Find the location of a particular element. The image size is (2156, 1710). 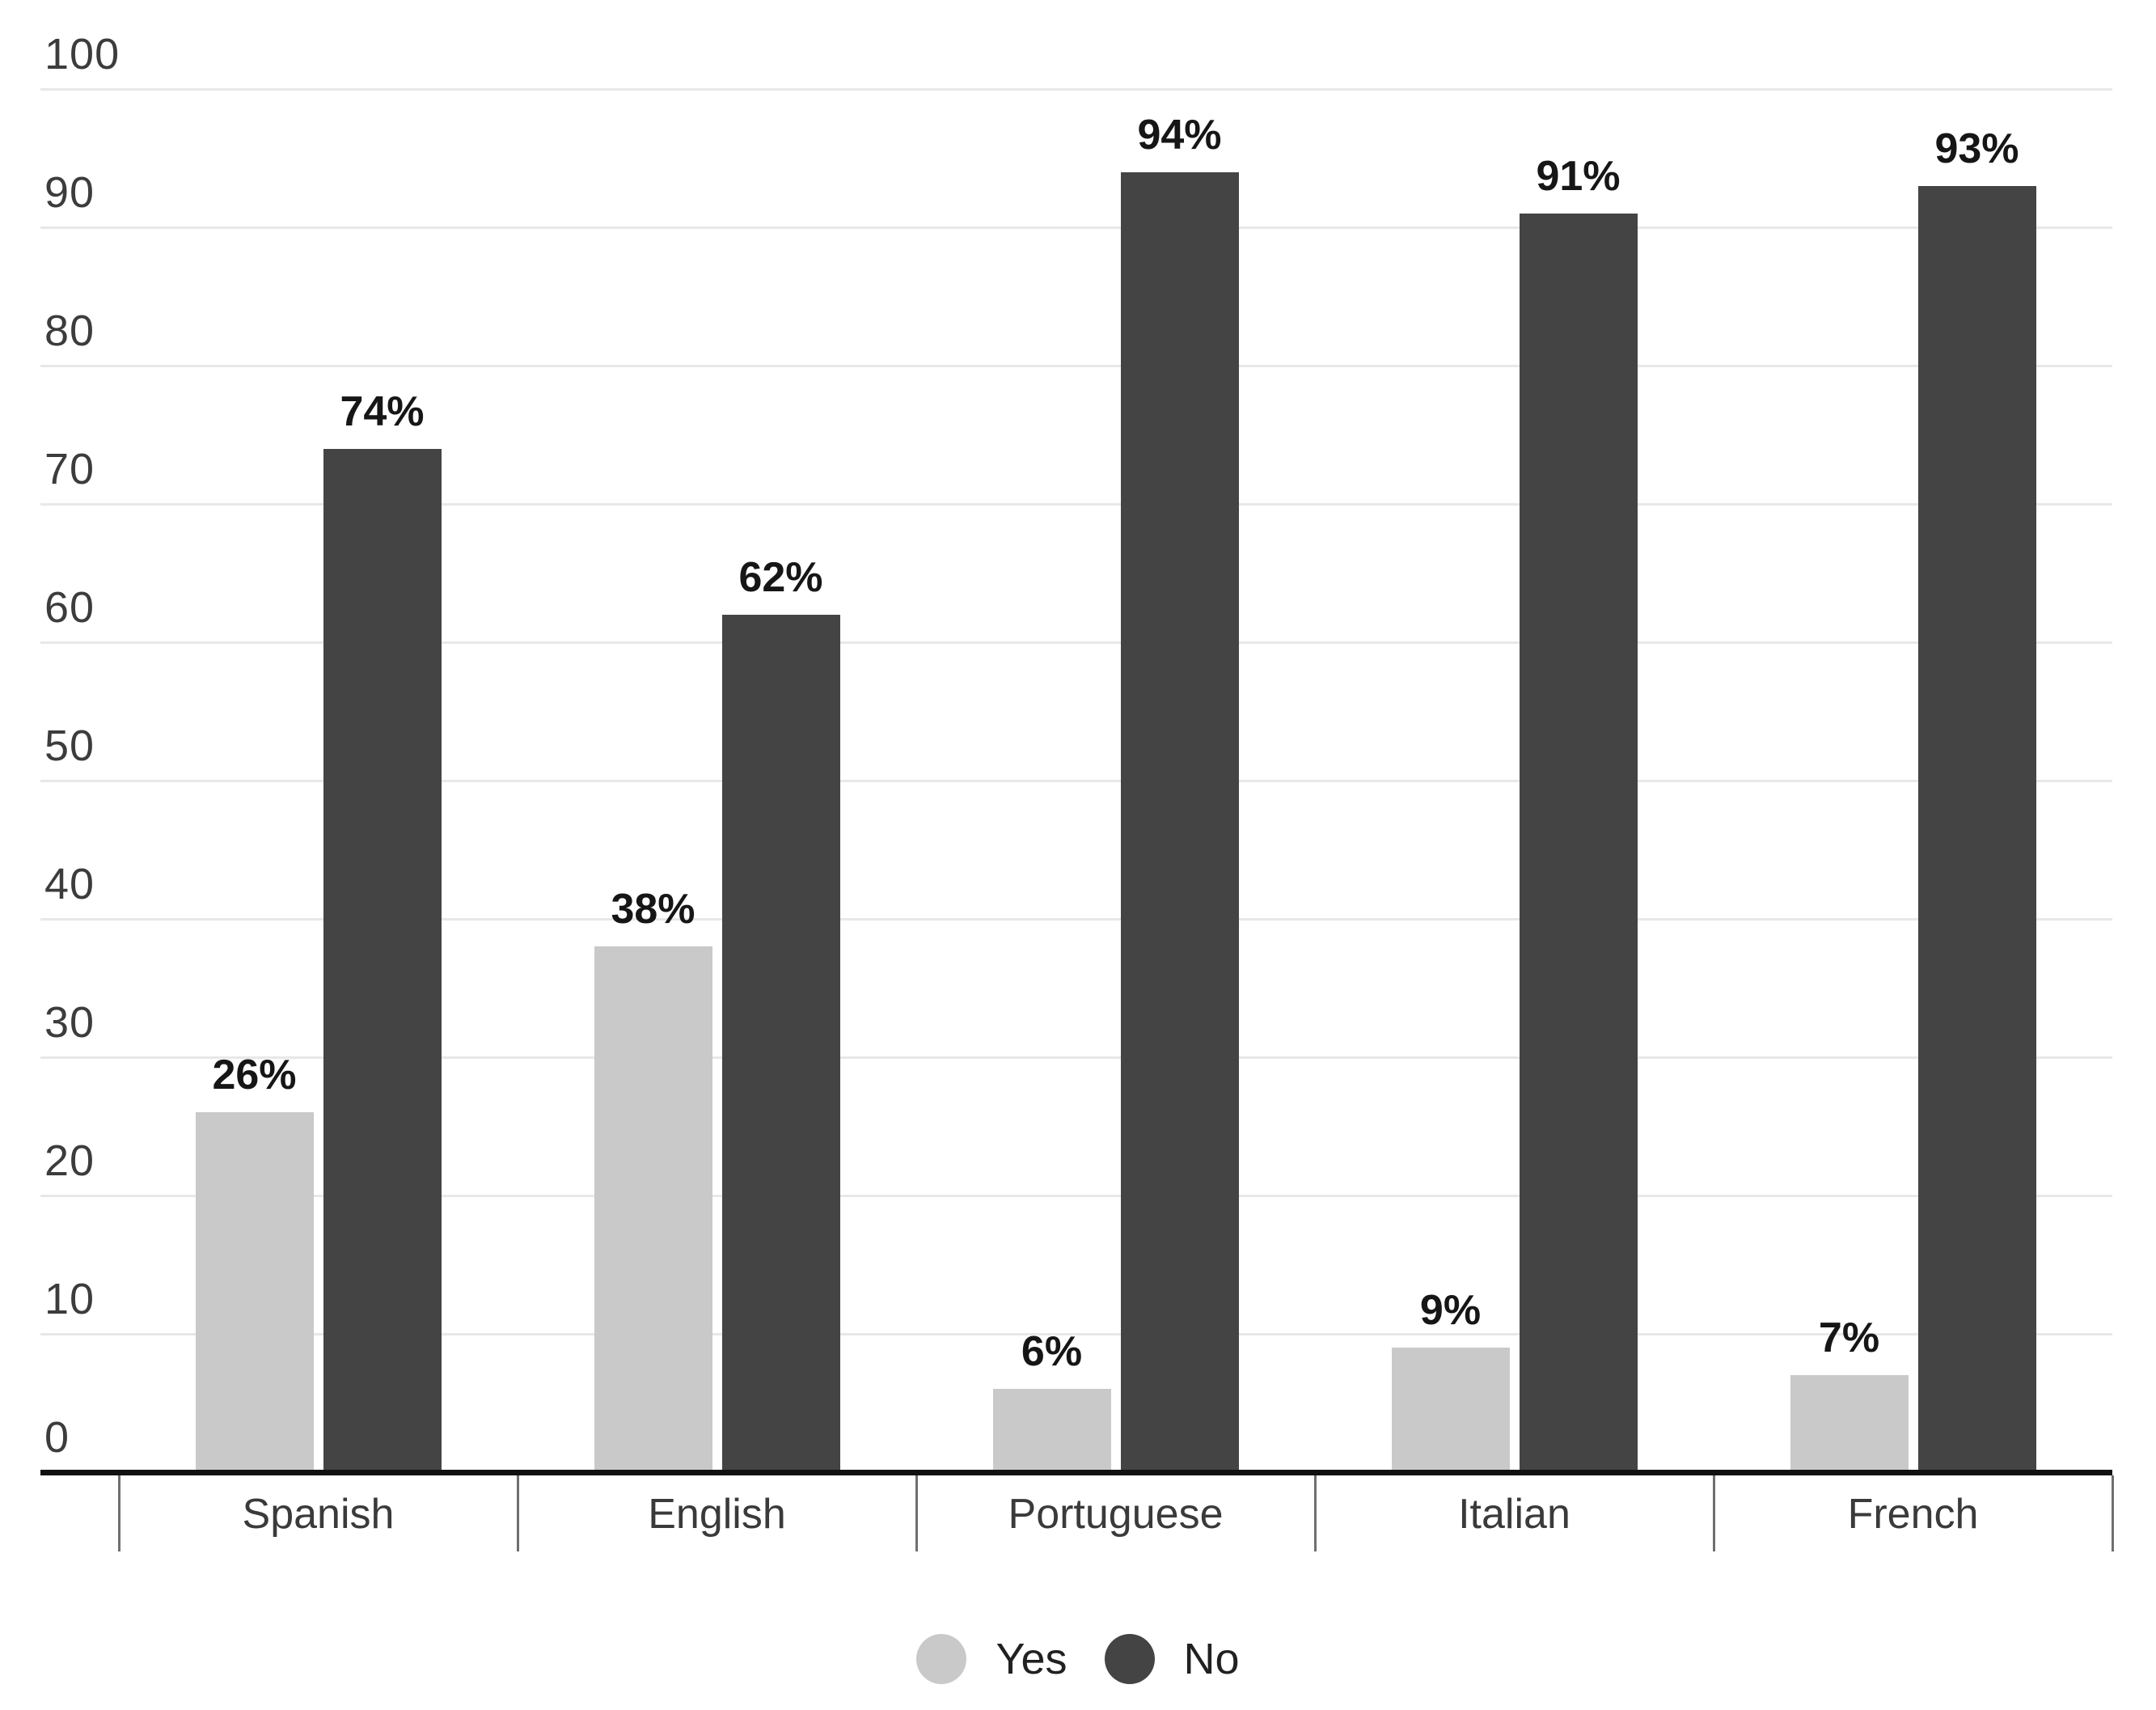

y-axis-tick-label: 60 is located at coordinates (70, 607).